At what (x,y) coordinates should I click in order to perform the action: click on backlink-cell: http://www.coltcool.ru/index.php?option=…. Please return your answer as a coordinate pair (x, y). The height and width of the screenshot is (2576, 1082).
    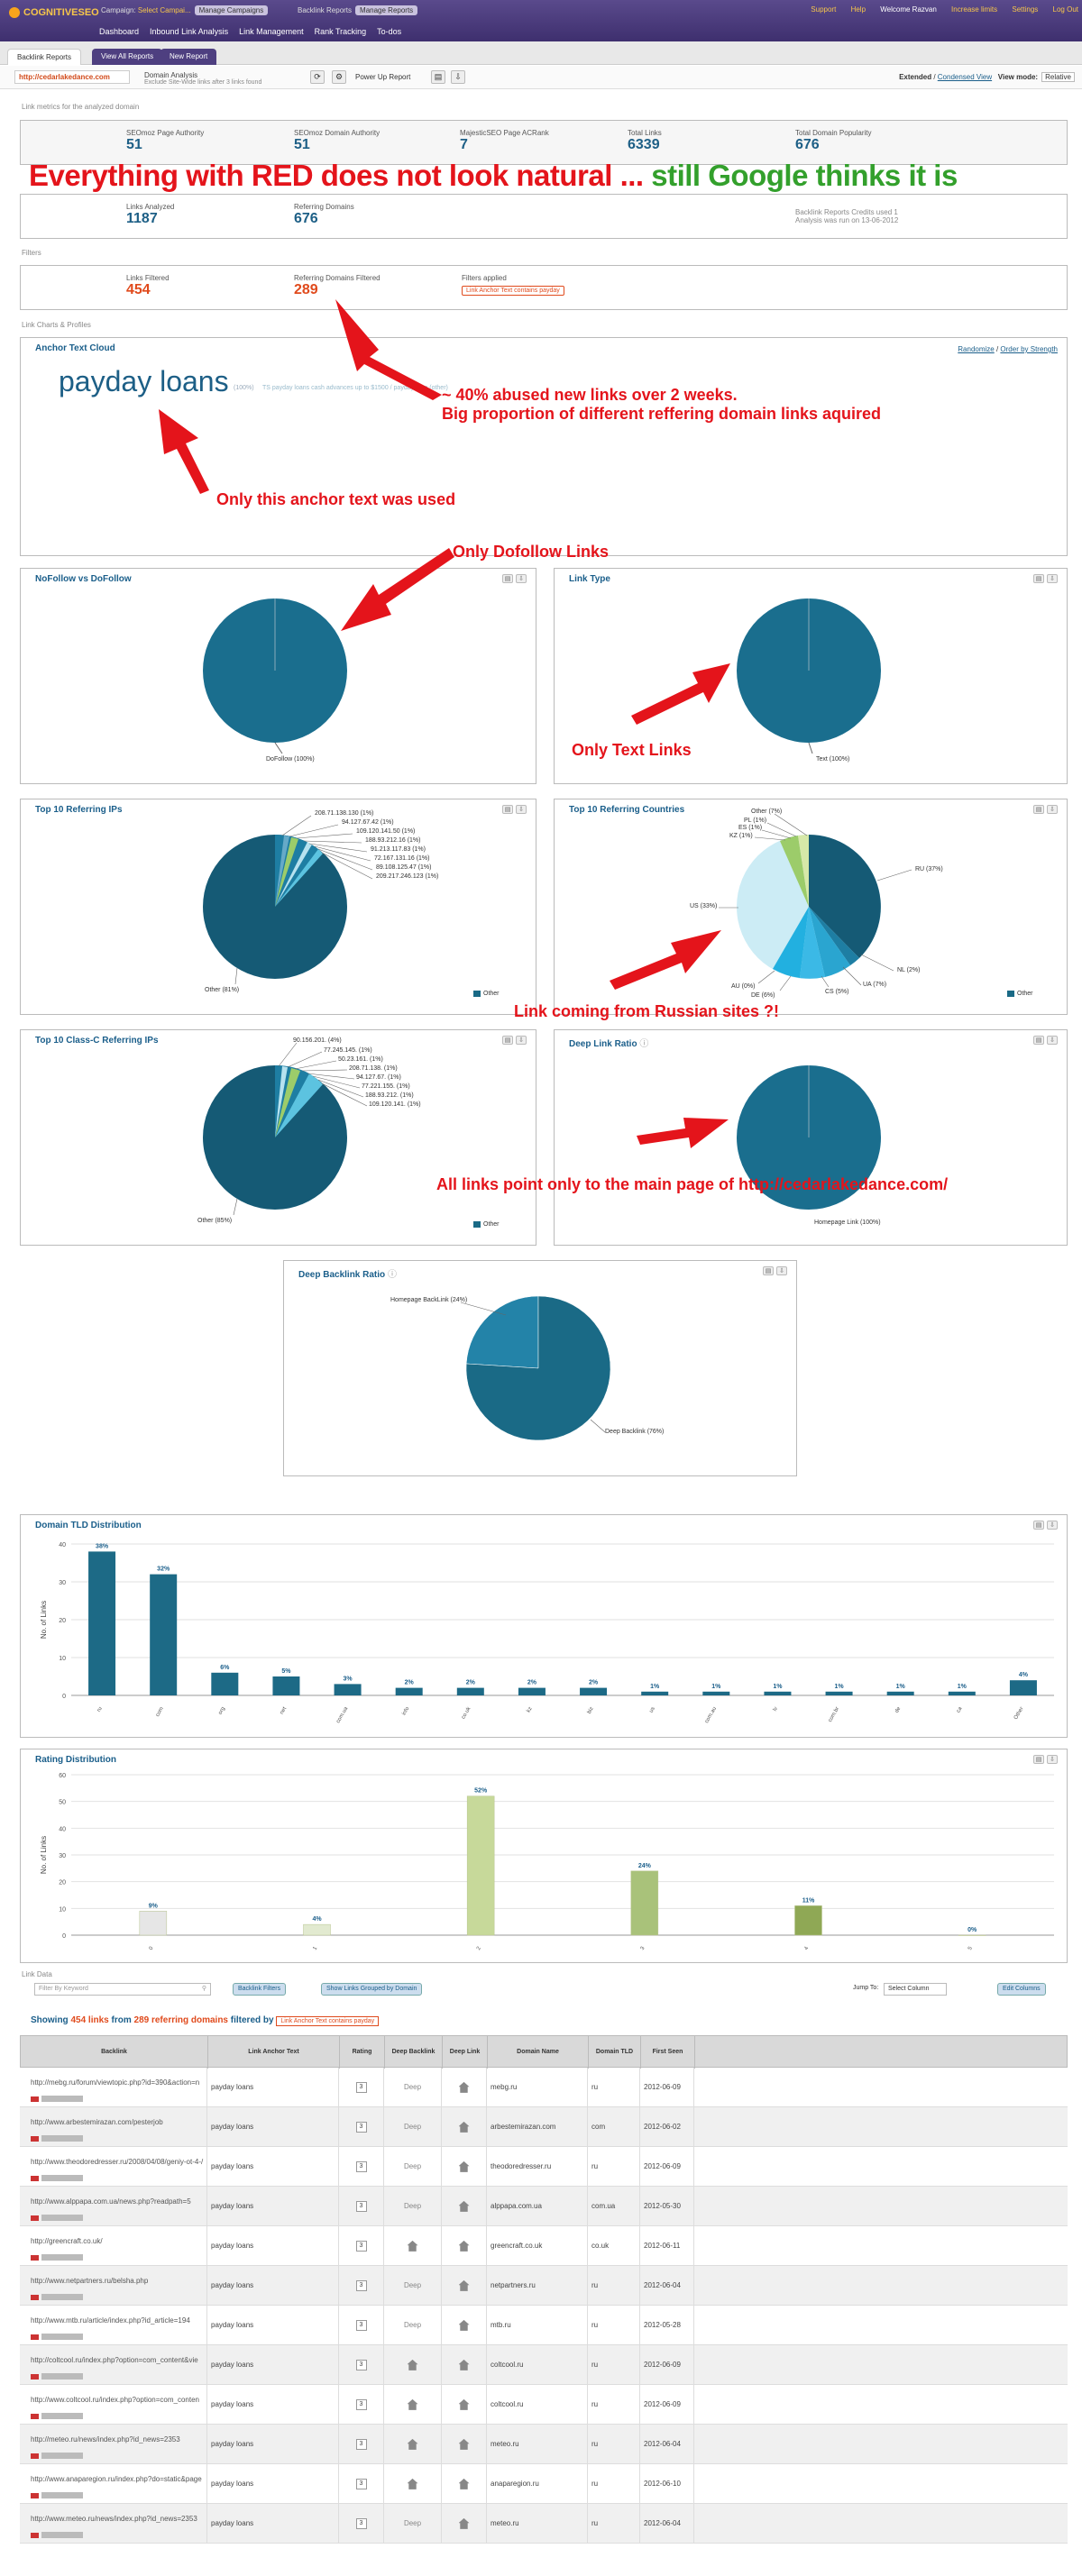
    Looking at the image, I should click on (113, 2405).